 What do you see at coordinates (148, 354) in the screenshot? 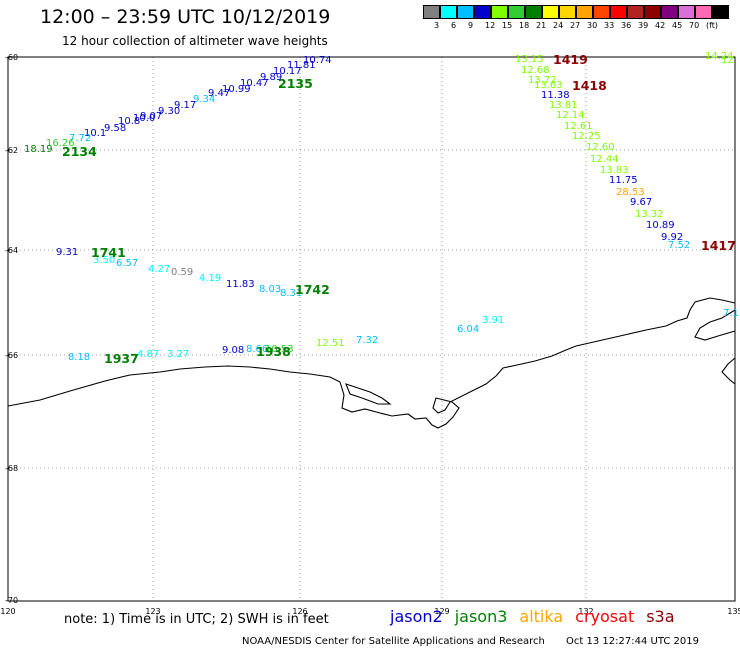
I see `wave-height-value: 4.87` at bounding box center [148, 354].